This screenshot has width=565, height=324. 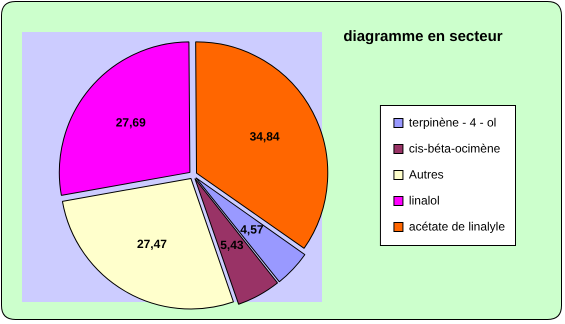 What do you see at coordinates (265, 137) in the screenshot?
I see `data-label: 34,84` at bounding box center [265, 137].